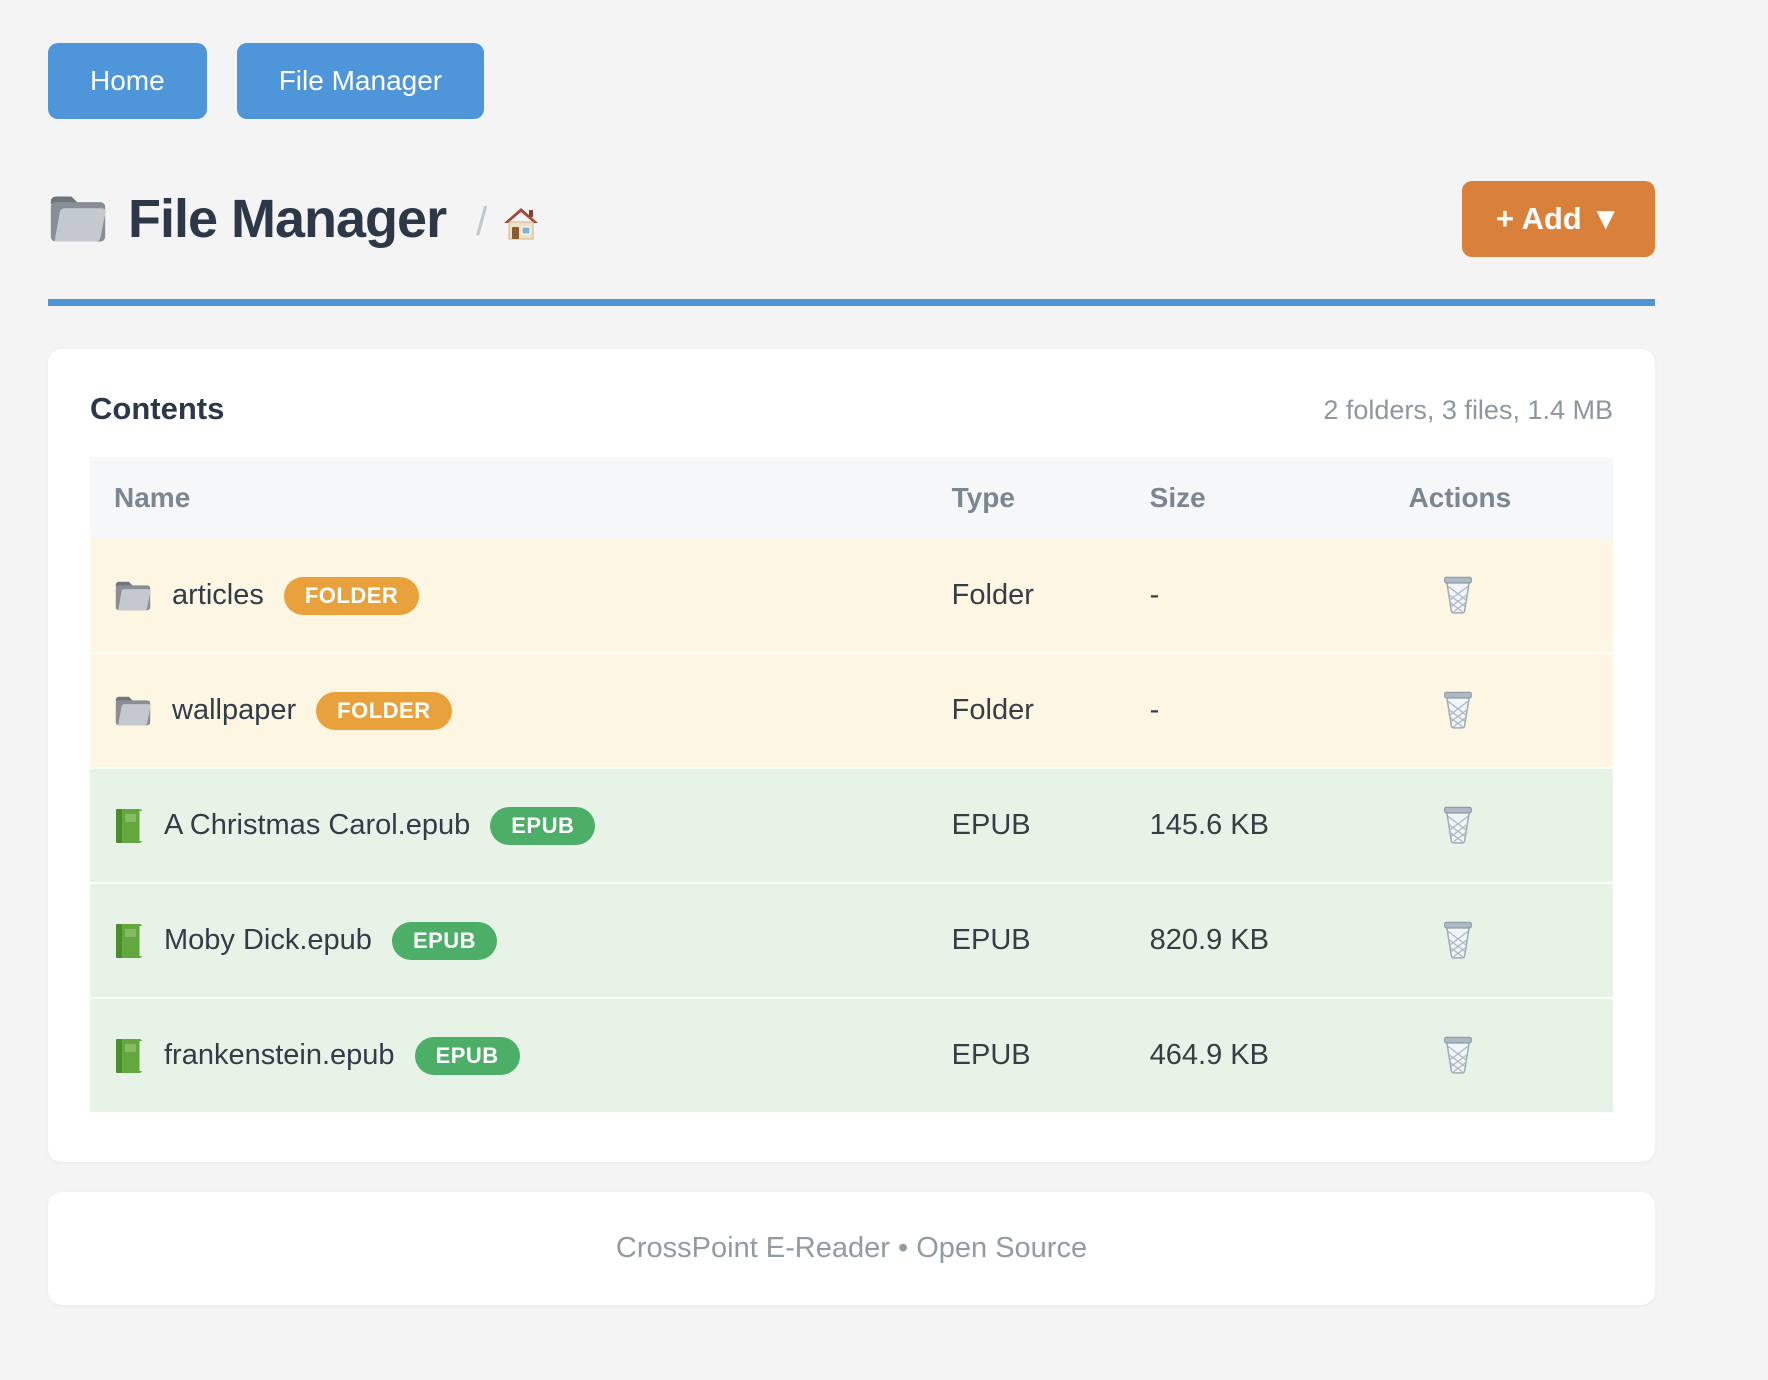 The width and height of the screenshot is (1768, 1380). I want to click on table-row: Moby Dick.epub EPUB EPUB 820.9 KB, so click(851, 940).